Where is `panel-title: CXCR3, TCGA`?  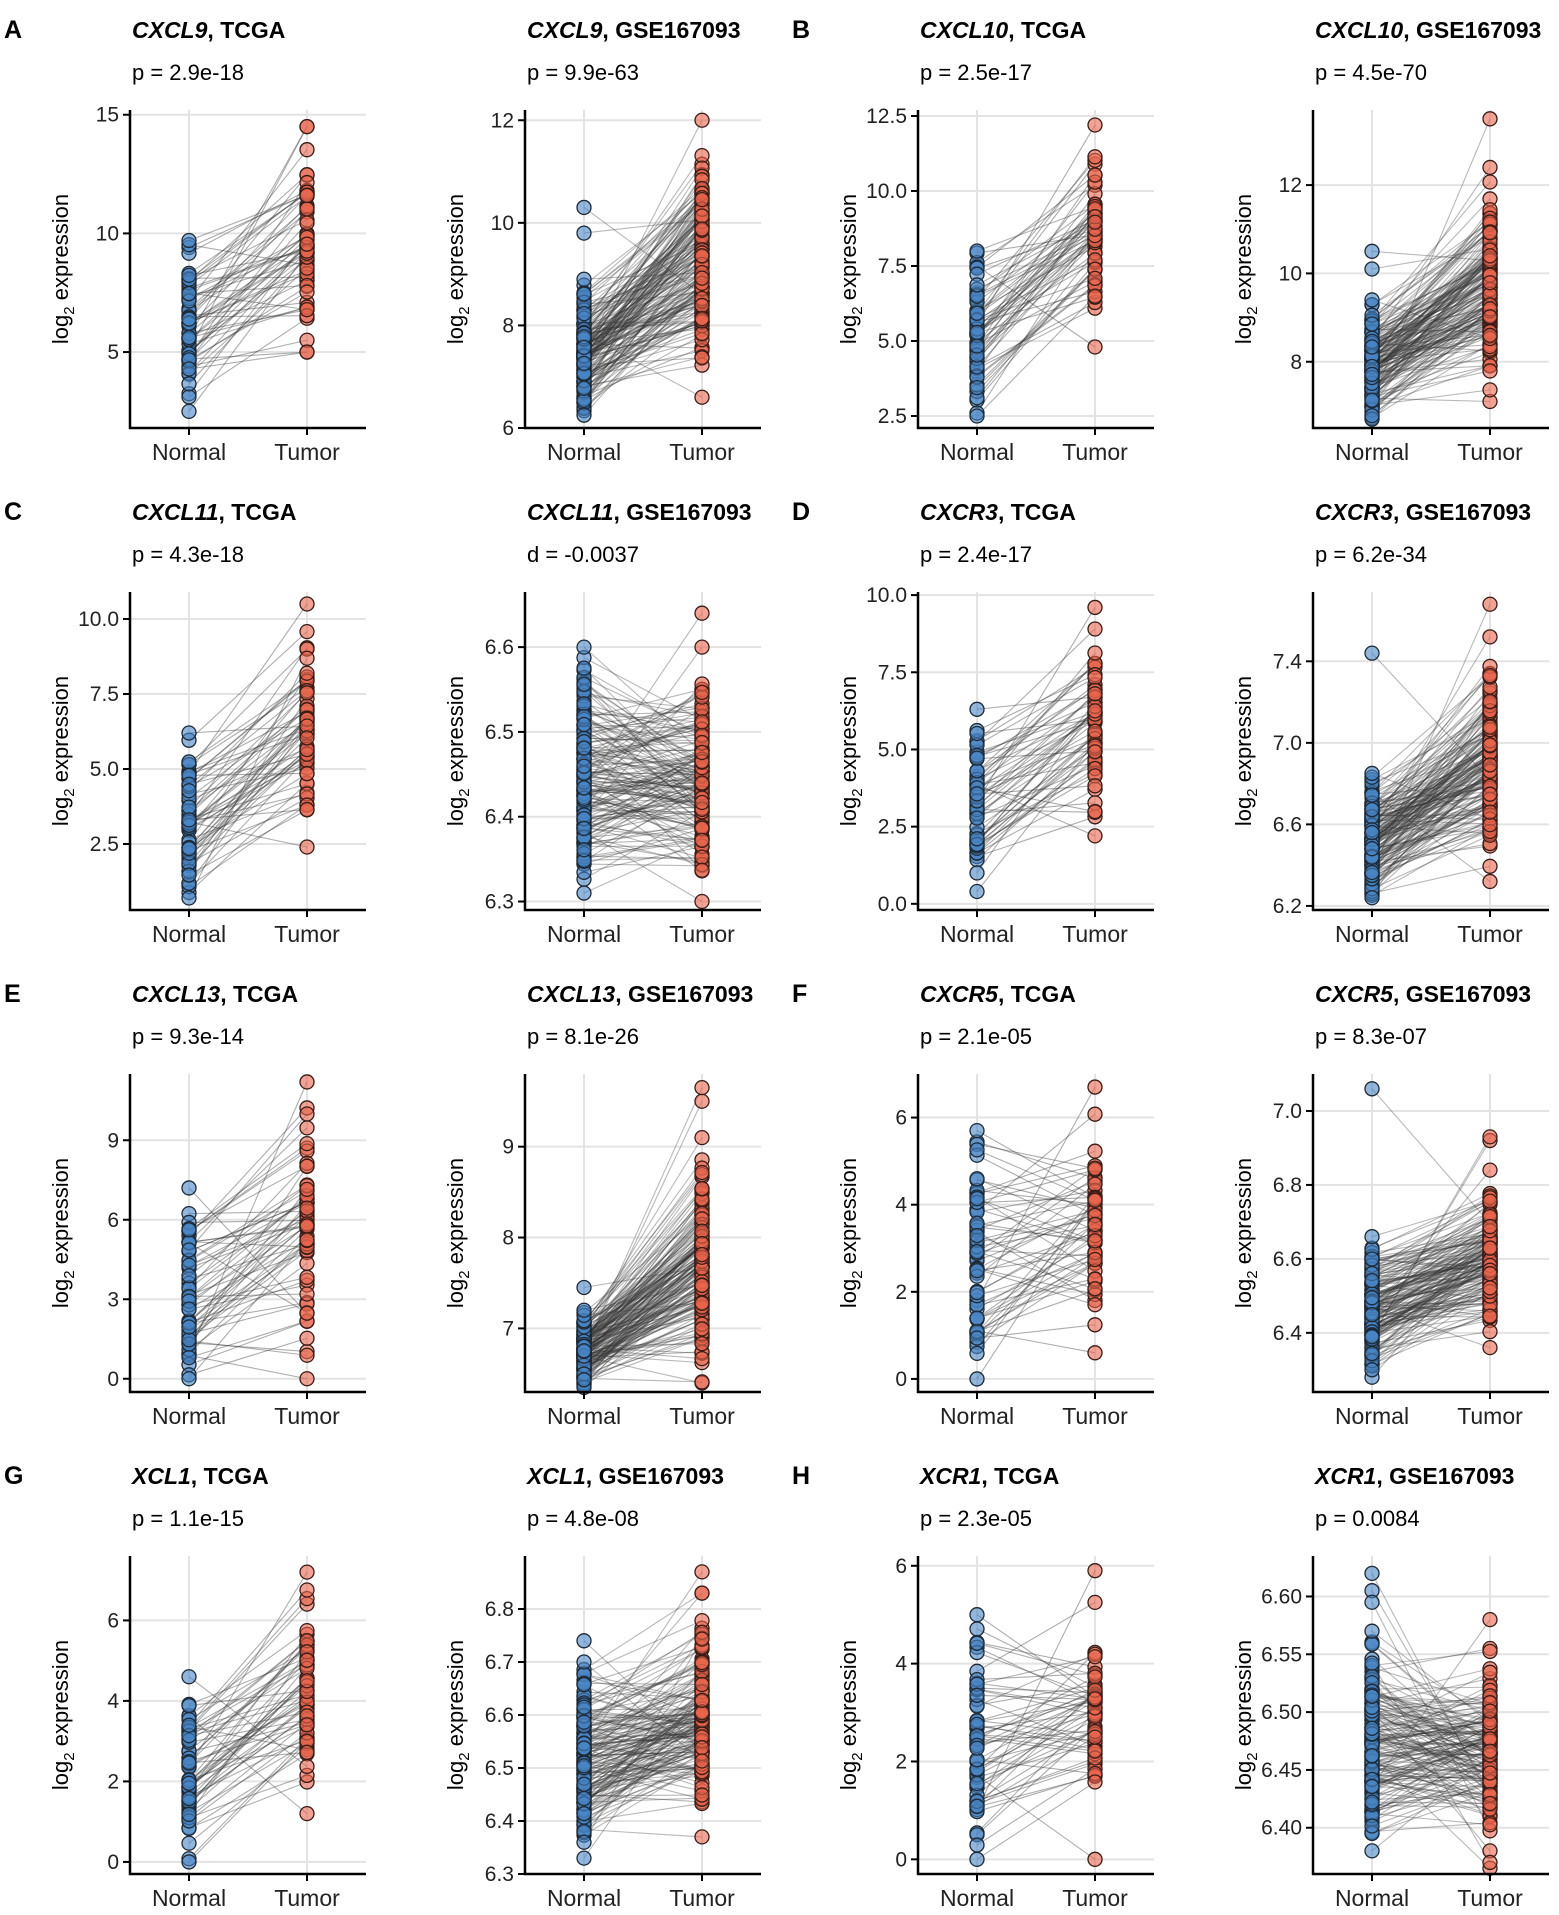
panel-title: CXCR3, TCGA is located at coordinates (998, 512).